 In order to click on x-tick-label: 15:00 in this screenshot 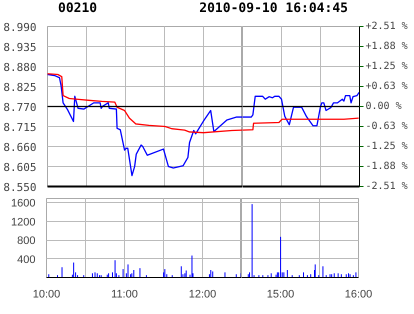, I will do `click(280, 294)`.